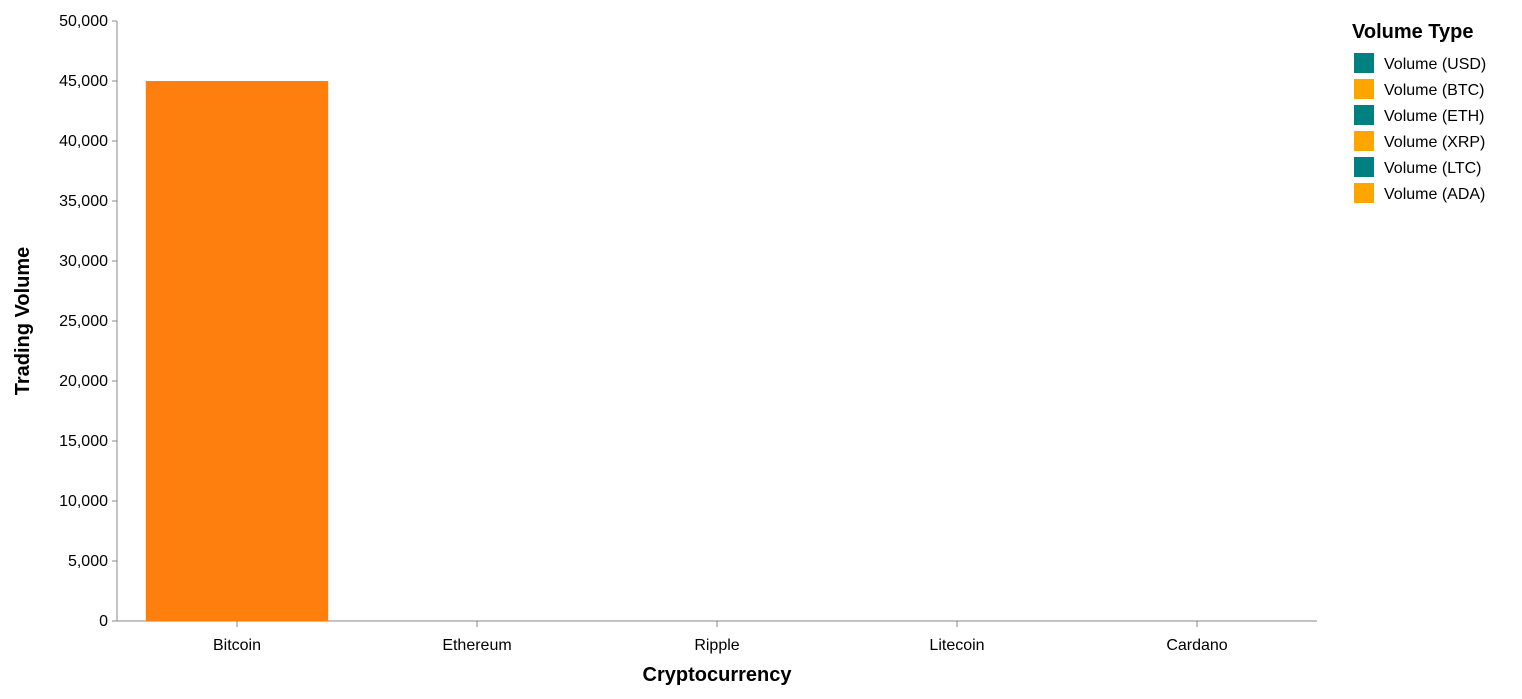 Image resolution: width=1522 pixels, height=699 pixels. Describe the element at coordinates (83, 21) in the screenshot. I see `y-tick-label: 50,000` at that location.